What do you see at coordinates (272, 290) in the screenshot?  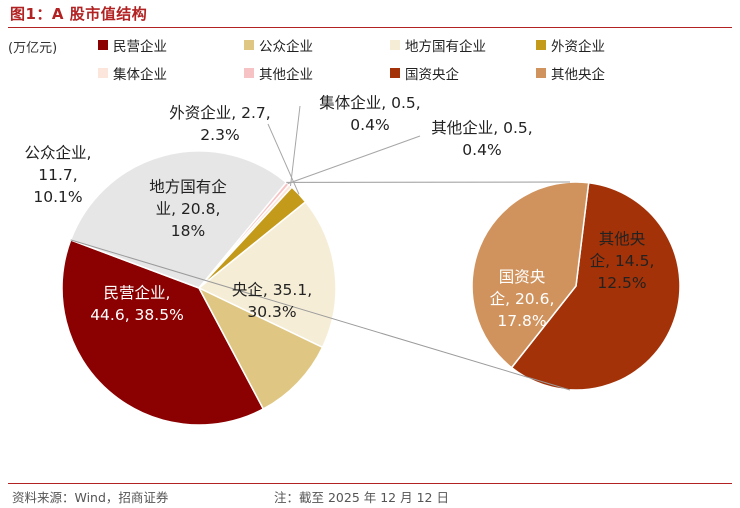 I see `slice-label-line: 央企, 35.1,` at bounding box center [272, 290].